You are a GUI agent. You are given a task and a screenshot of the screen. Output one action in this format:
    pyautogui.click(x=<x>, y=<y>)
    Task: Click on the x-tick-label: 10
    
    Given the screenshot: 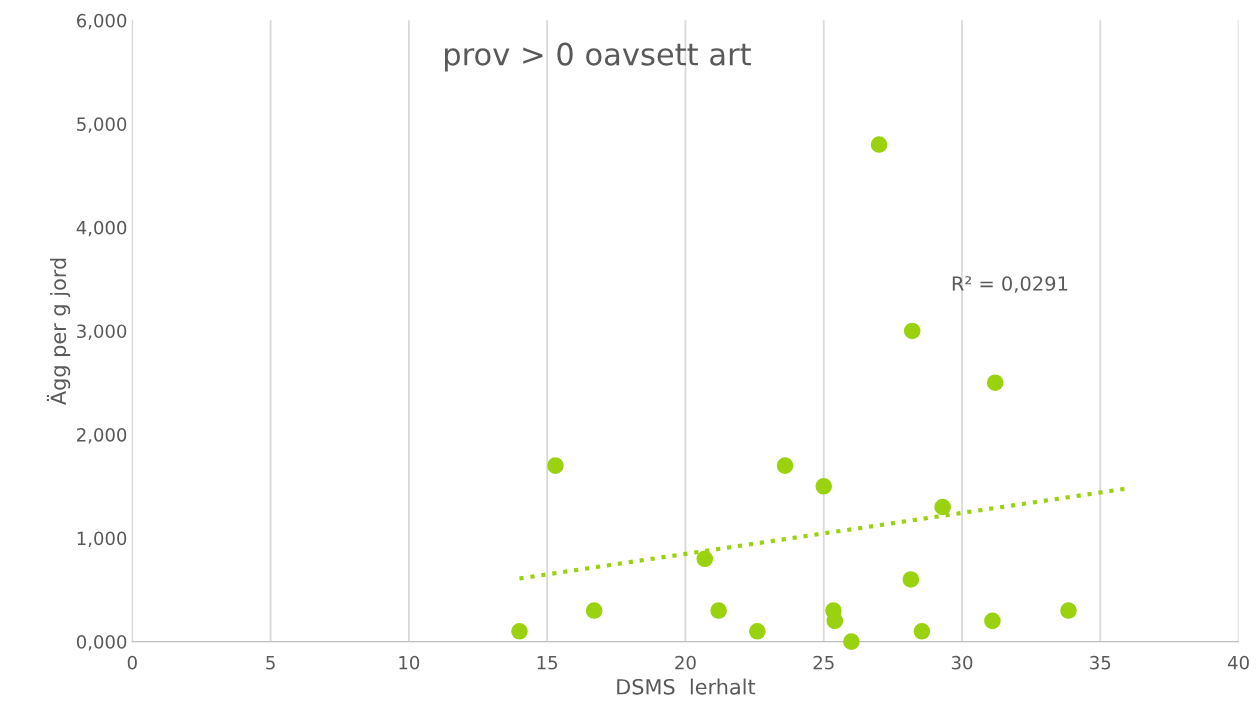 What is the action you would take?
    pyautogui.click(x=409, y=662)
    